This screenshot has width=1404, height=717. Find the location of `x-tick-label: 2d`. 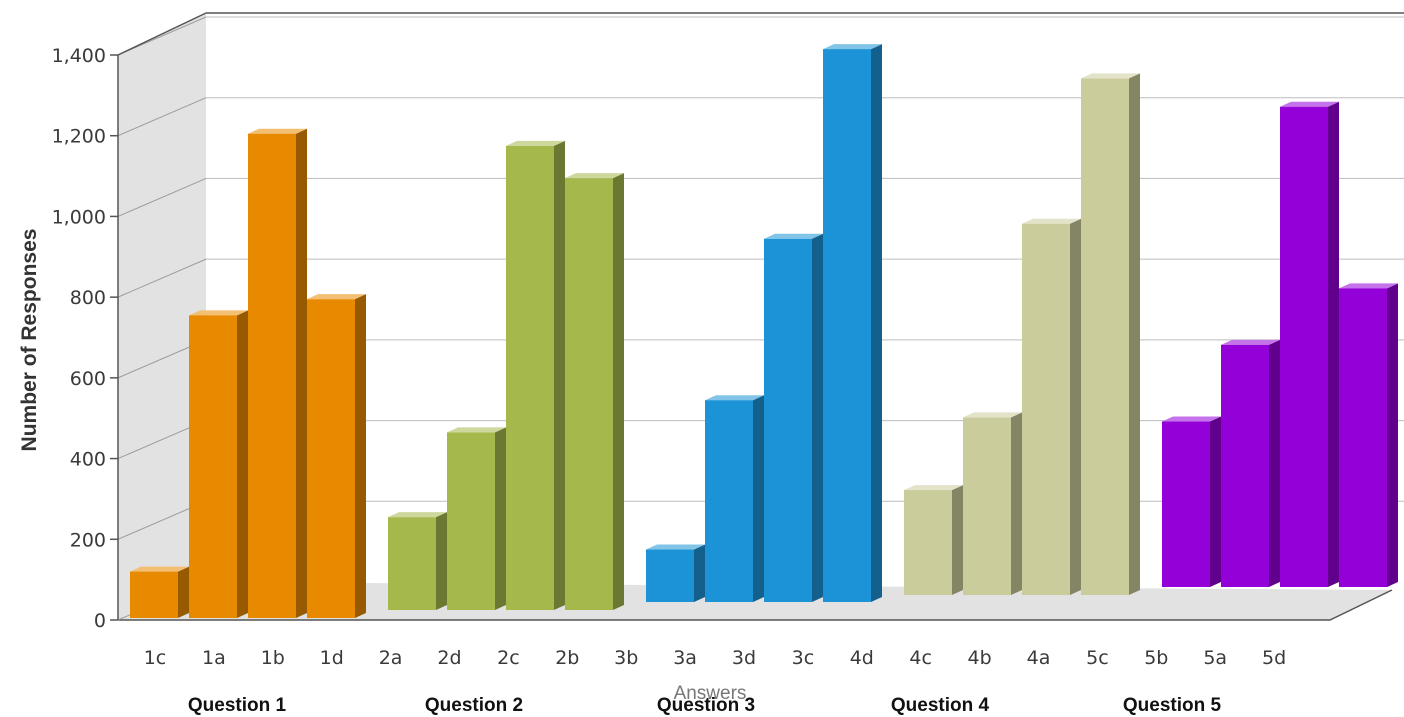

x-tick-label: 2d is located at coordinates (449, 658).